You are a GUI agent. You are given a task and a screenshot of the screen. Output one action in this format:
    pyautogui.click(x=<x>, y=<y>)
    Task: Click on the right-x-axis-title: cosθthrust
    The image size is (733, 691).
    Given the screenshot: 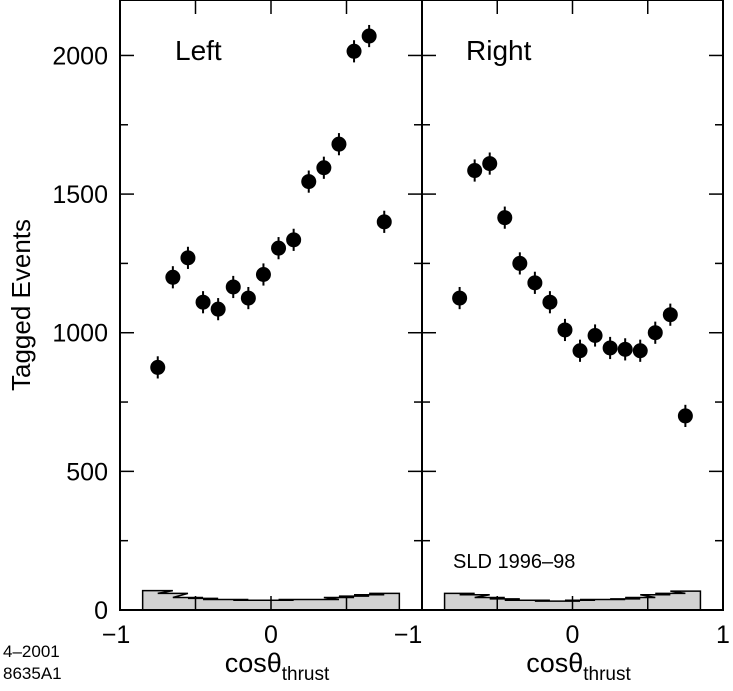 What is the action you would take?
    pyautogui.click(x=578, y=666)
    